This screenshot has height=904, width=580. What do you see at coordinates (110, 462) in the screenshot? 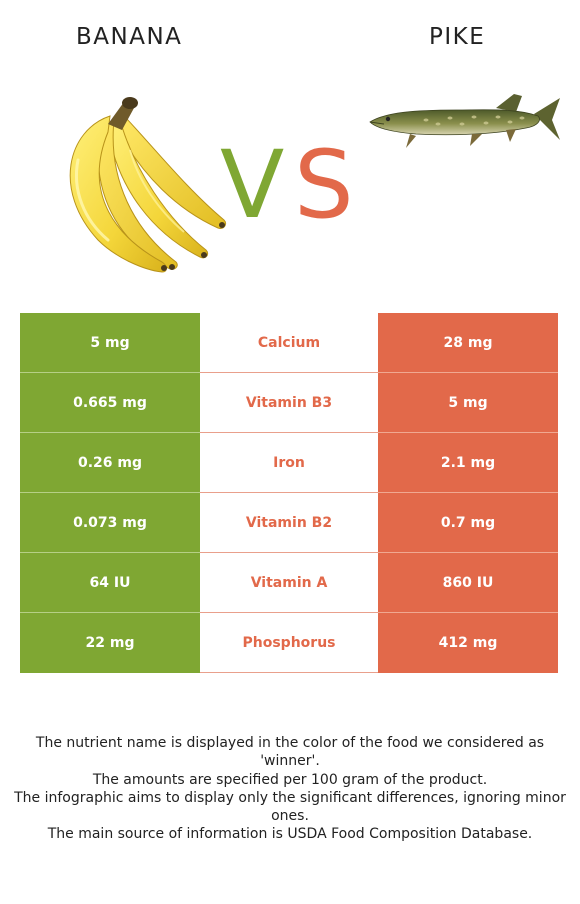
I see `left-value: 0.26 mg` at bounding box center [110, 462].